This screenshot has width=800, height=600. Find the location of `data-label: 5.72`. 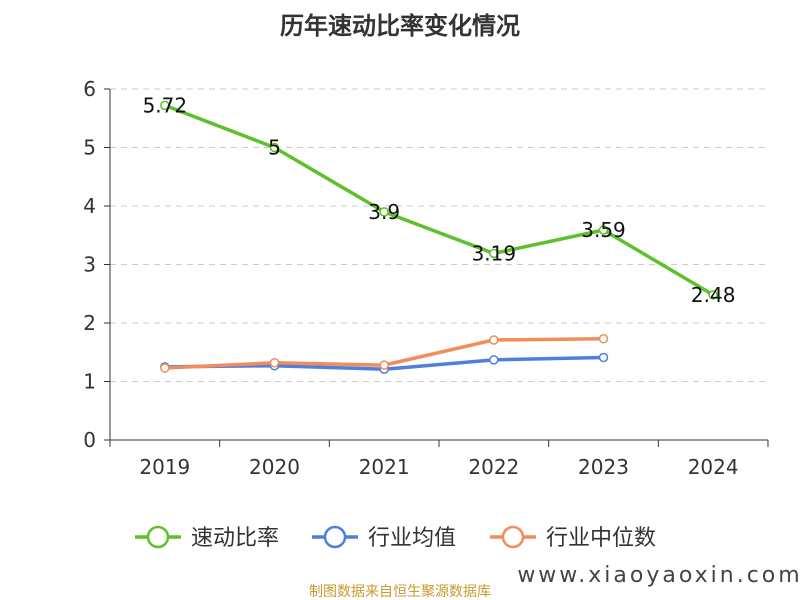

data-label: 5.72 is located at coordinates (165, 105).